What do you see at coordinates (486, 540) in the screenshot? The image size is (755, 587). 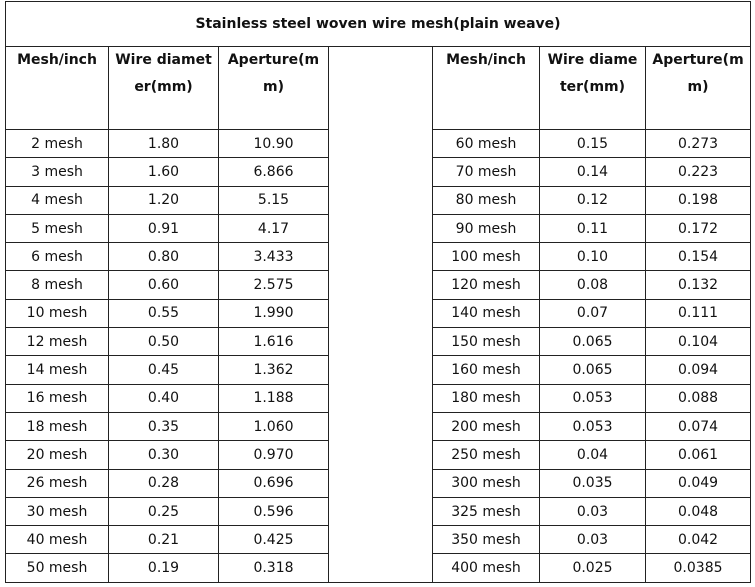 I see `table-cell: 350 mesh` at bounding box center [486, 540].